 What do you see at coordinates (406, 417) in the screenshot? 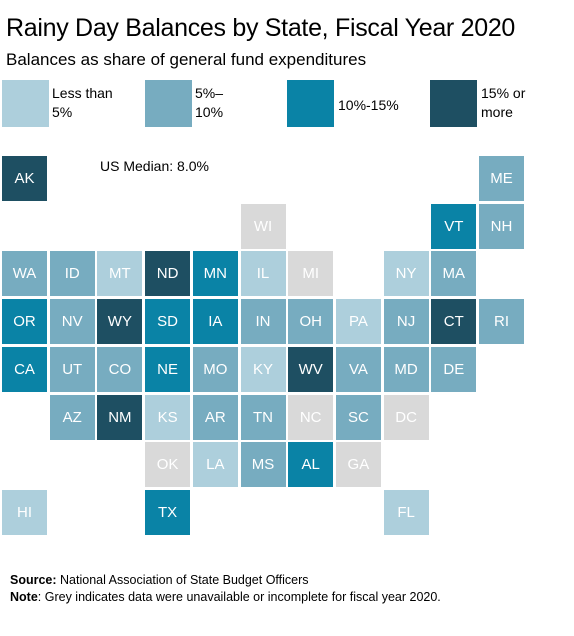
I see `state-tile-dc: DC` at bounding box center [406, 417].